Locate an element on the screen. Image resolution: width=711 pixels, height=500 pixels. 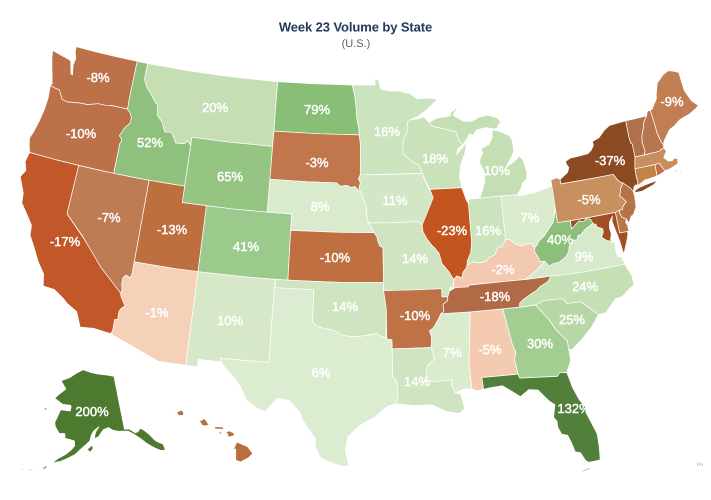
svg-text: -1% is located at coordinates (157, 312).